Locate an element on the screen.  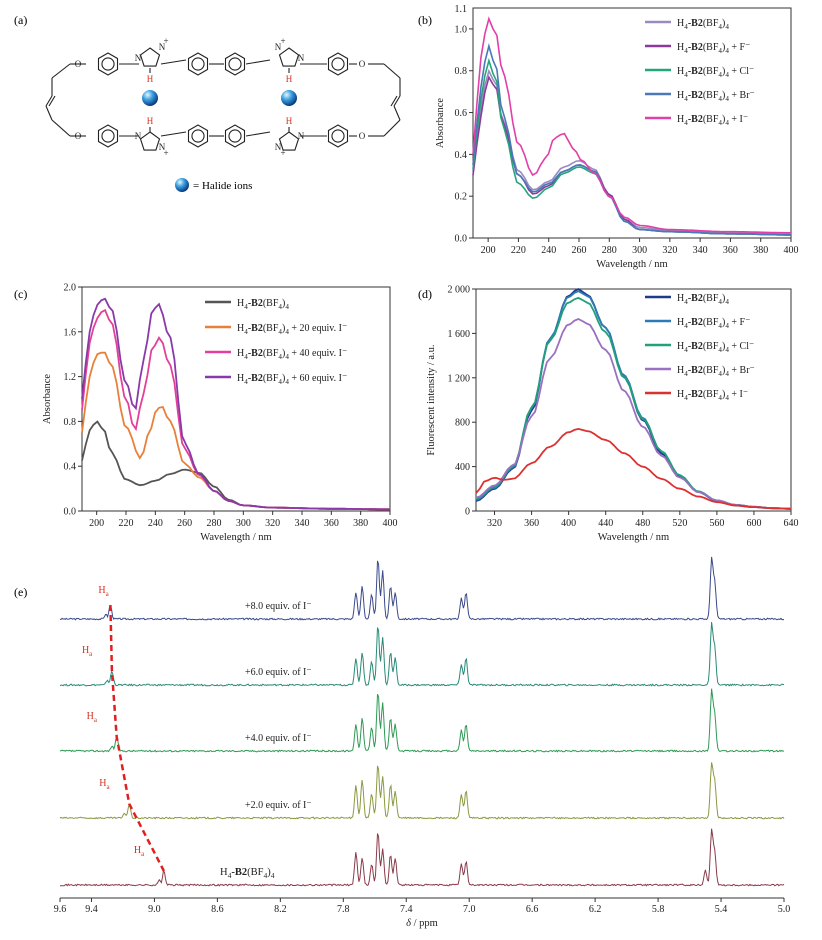
macrocycle-structure: ONN+NN+OH HO NN+NN+OH H is located at coordinates (223, 97).